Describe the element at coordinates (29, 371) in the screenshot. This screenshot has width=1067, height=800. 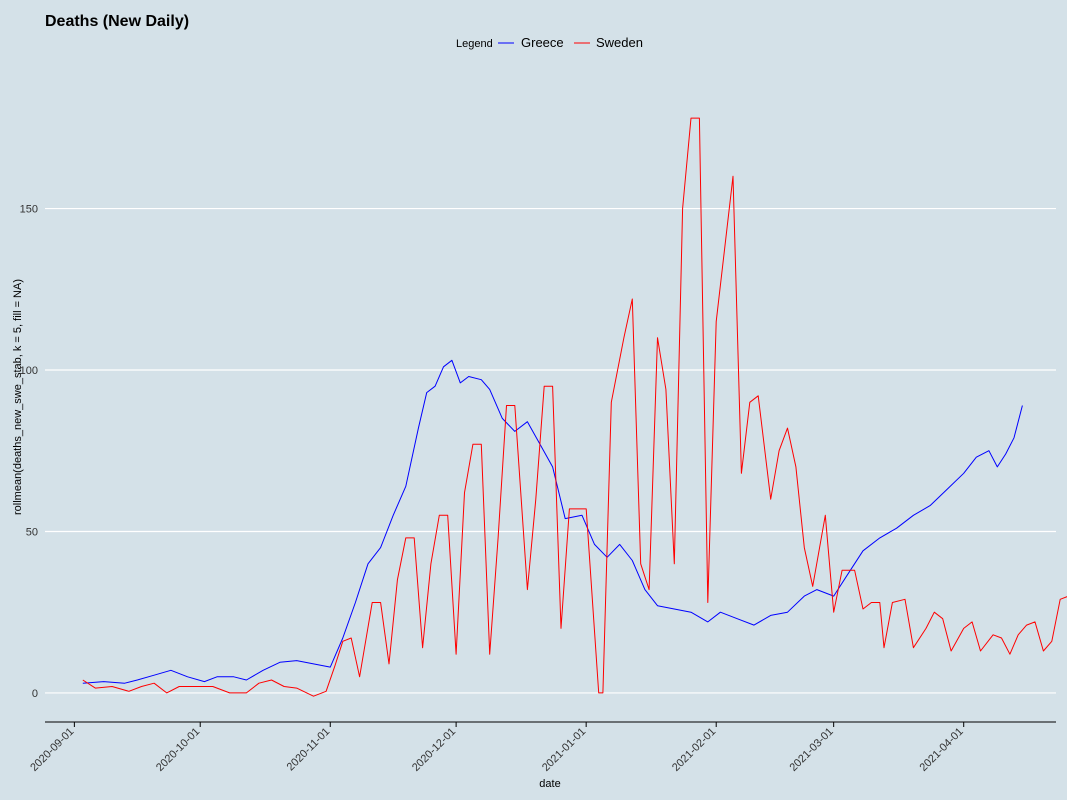
I see `y-tick-label: 100` at that location.